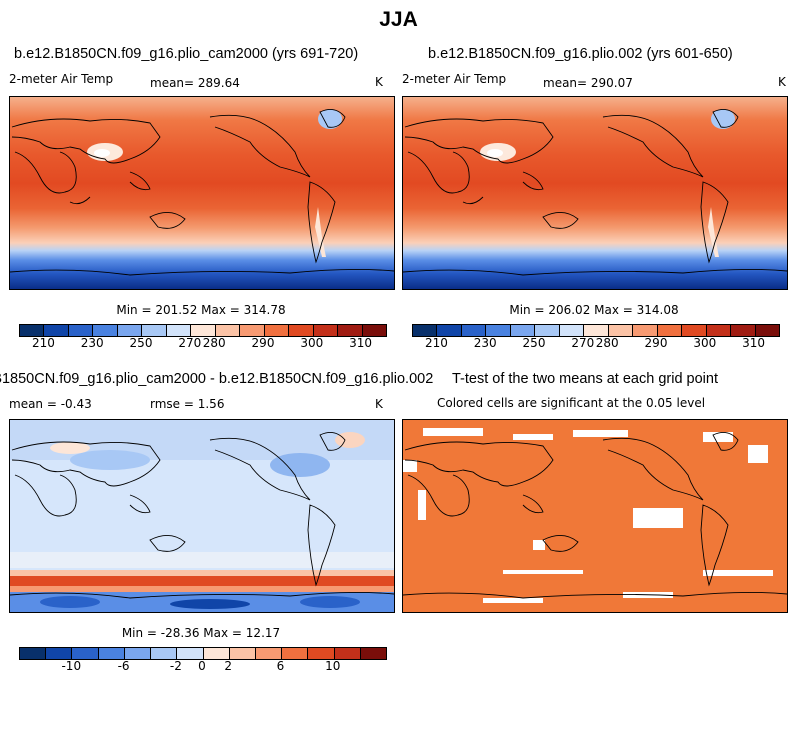 Image resolution: width=797 pixels, height=733 pixels. I want to click on panel2-colorbar-ticks: 210 230 250 270 280 290 300 310, so click(595, 343).